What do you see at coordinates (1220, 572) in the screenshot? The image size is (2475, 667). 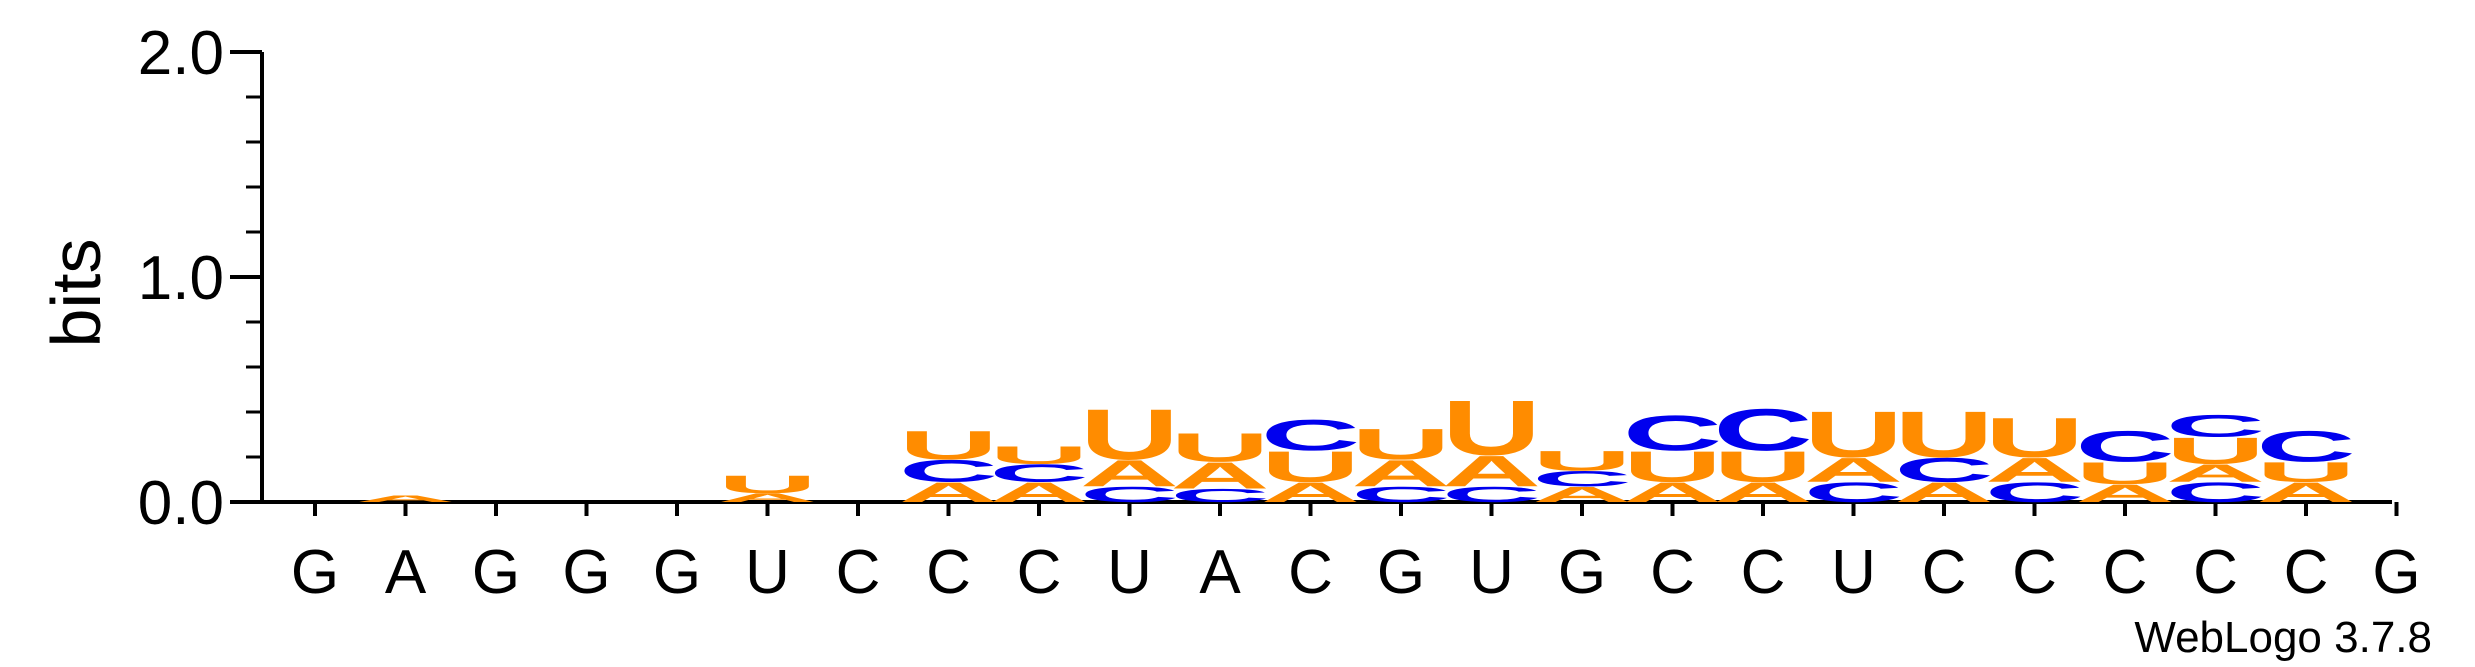 I see `position-label: A` at bounding box center [1220, 572].